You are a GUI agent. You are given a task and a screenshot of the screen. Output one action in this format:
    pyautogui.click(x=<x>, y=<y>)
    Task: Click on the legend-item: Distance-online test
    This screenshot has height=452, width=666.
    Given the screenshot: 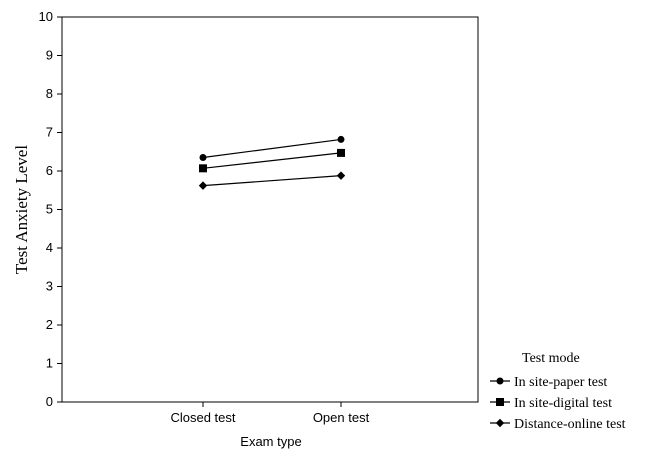 What is the action you would take?
    pyautogui.click(x=558, y=424)
    